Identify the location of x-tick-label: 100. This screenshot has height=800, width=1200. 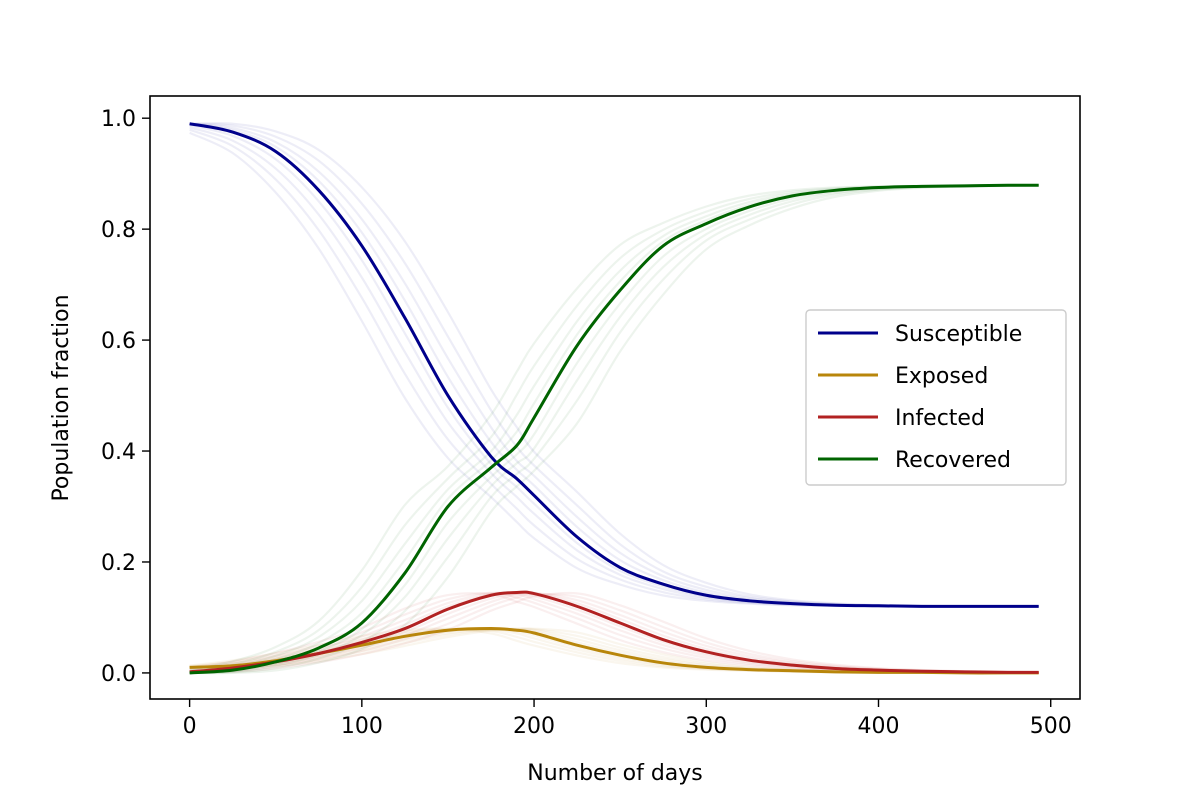
(362, 726).